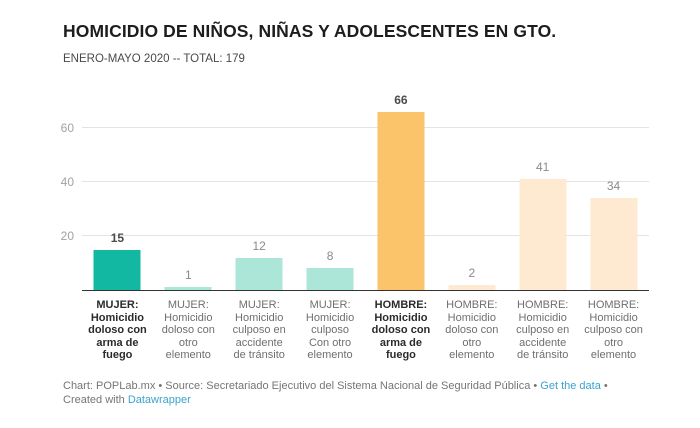 This screenshot has width=700, height=428. Describe the element at coordinates (472, 272) in the screenshot. I see `bar-value-label: 2` at that location.